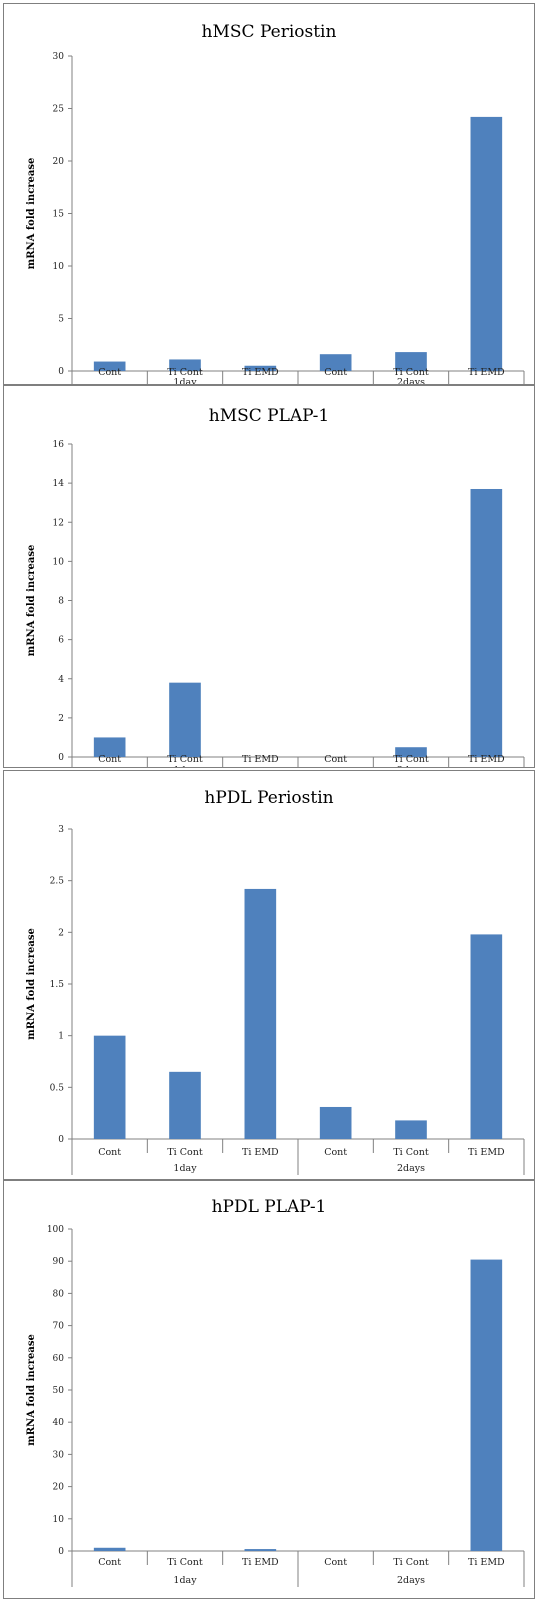 This screenshot has width=542, height=1602. I want to click on y-tick-label: 5, so click(61, 320).